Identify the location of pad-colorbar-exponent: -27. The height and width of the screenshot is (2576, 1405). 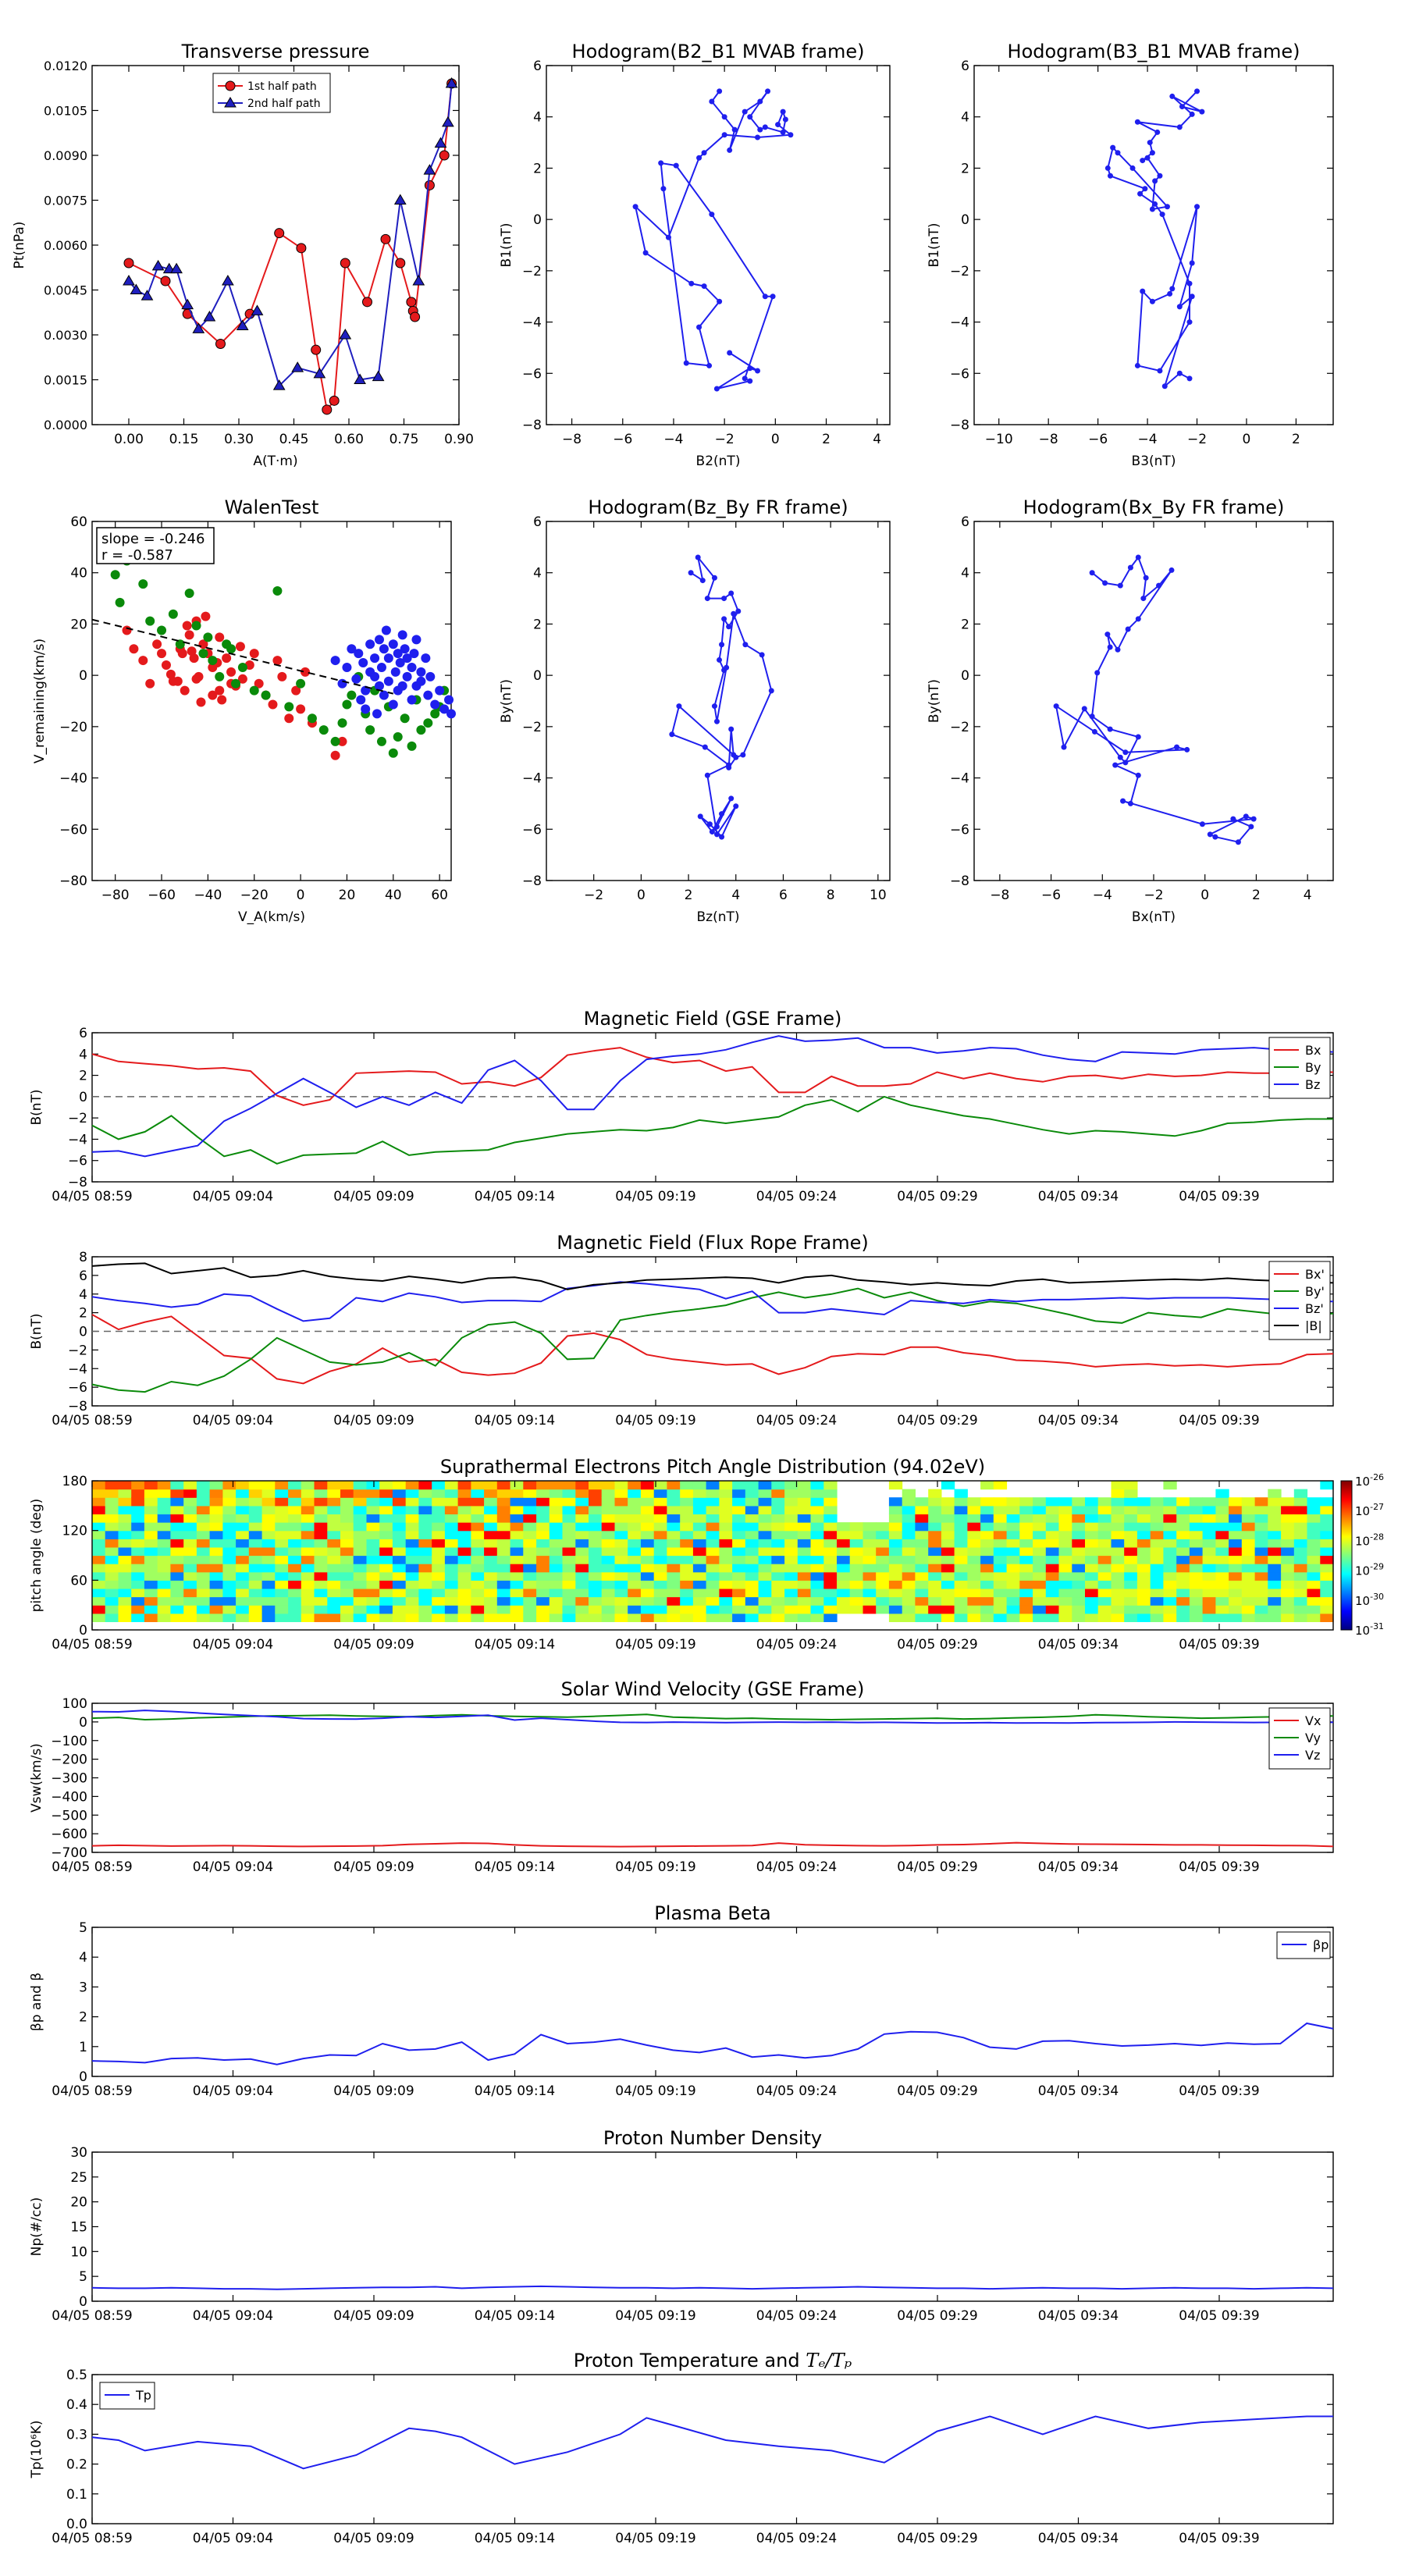
(1377, 1507).